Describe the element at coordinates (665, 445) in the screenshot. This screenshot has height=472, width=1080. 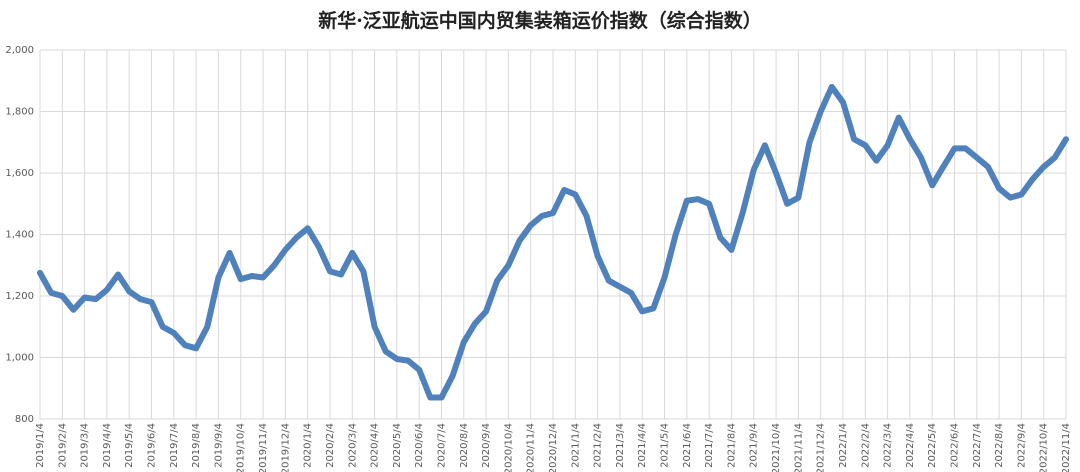
I see `x-tick-label: 2021/5/4` at that location.